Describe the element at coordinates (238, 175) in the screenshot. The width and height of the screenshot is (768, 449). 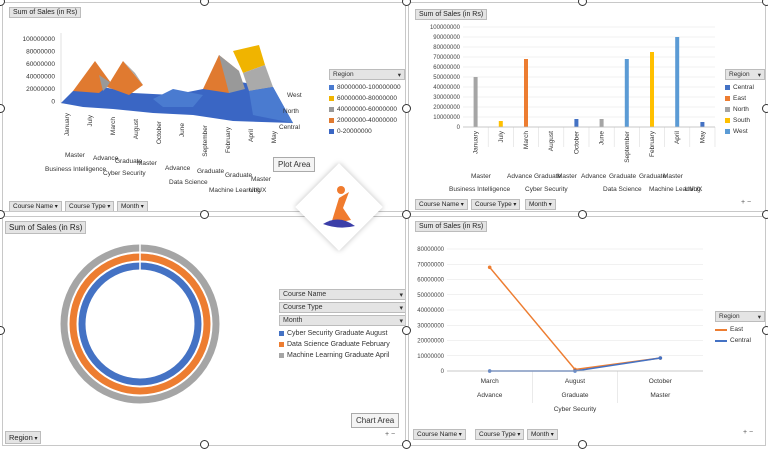
I see `surface-type-label: Graduate` at that location.